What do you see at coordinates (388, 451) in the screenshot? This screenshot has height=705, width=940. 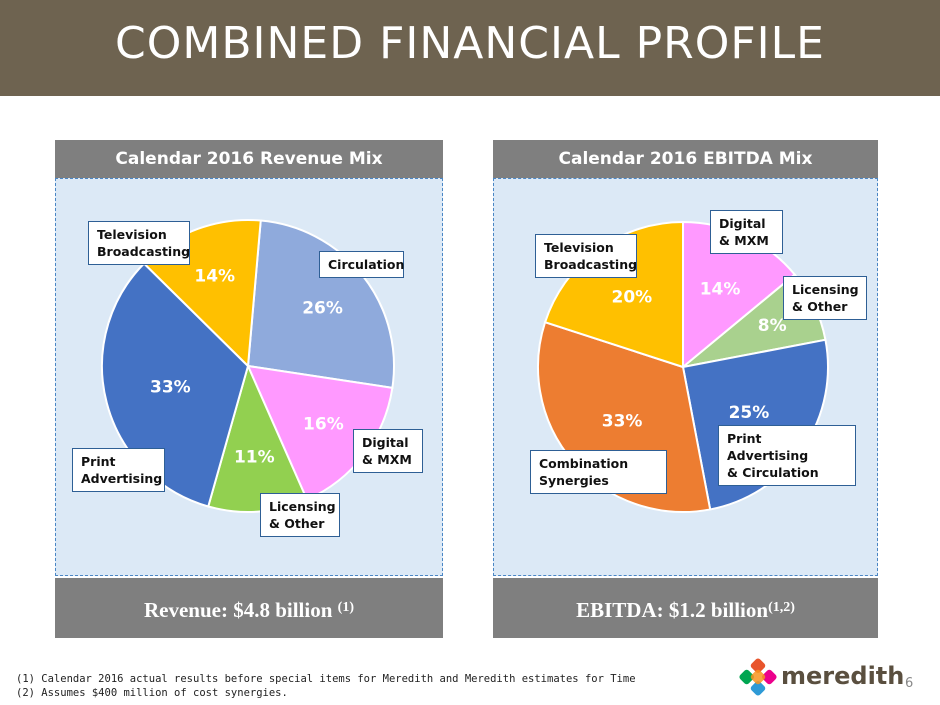 I see `callout-digital-mxm: Digital & MXM` at bounding box center [388, 451].